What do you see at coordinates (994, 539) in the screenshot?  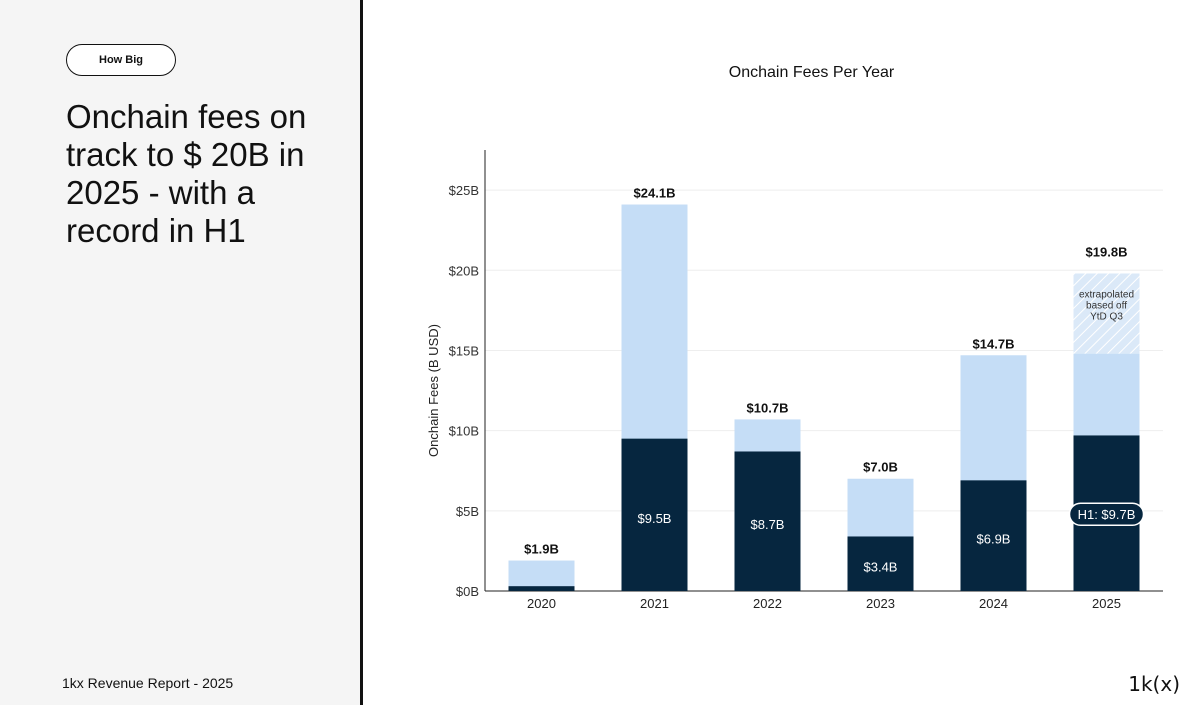 I see `h1-label-2024: $6.9B` at bounding box center [994, 539].